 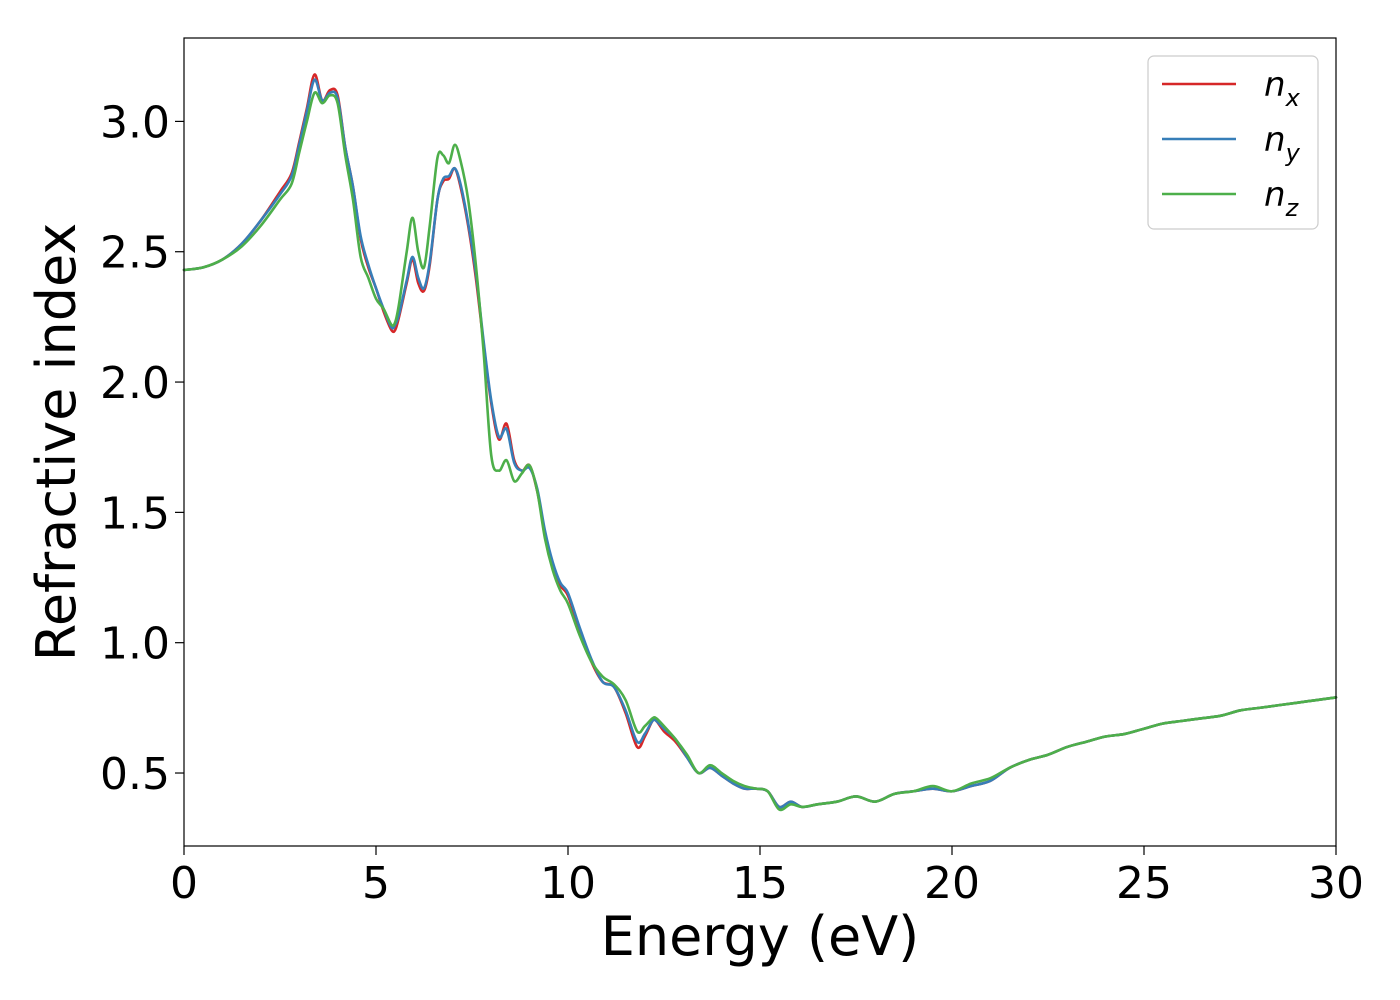 I want to click on y-axis-label: Refractive index, so click(x=56, y=442).